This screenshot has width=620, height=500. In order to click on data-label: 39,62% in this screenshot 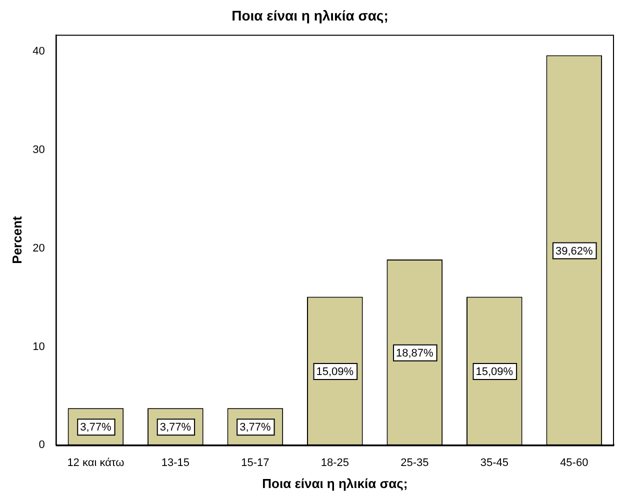, I will do `click(574, 251)`.